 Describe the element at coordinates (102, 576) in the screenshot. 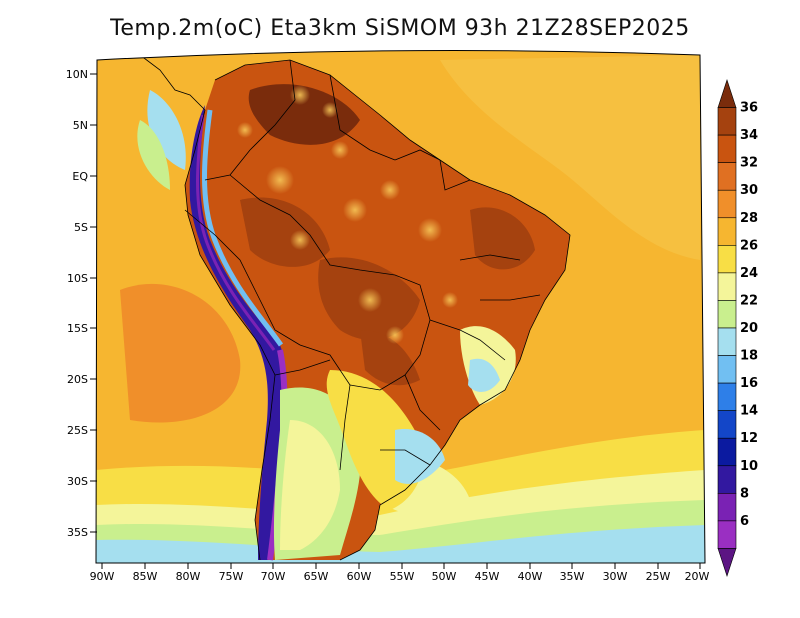

I see `lon-label-90w: 90W` at that location.